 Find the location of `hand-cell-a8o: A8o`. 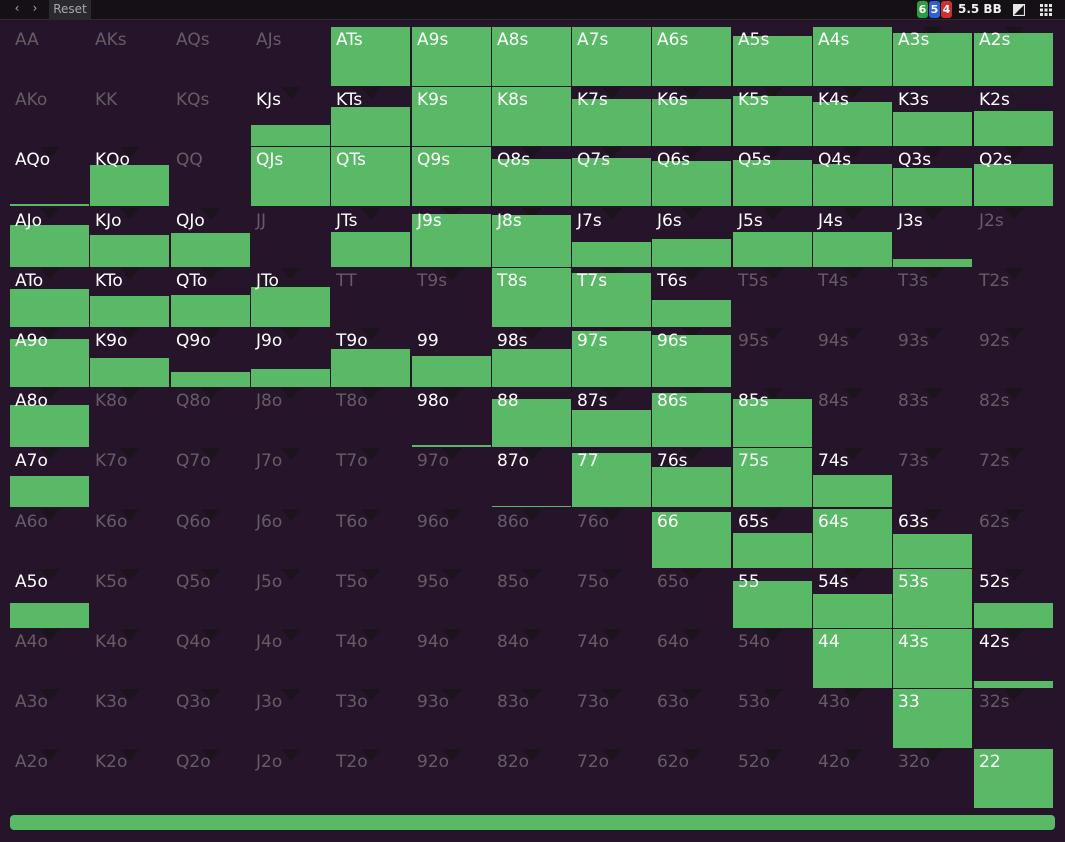

hand-cell-a8o: A8o is located at coordinates (49, 417).